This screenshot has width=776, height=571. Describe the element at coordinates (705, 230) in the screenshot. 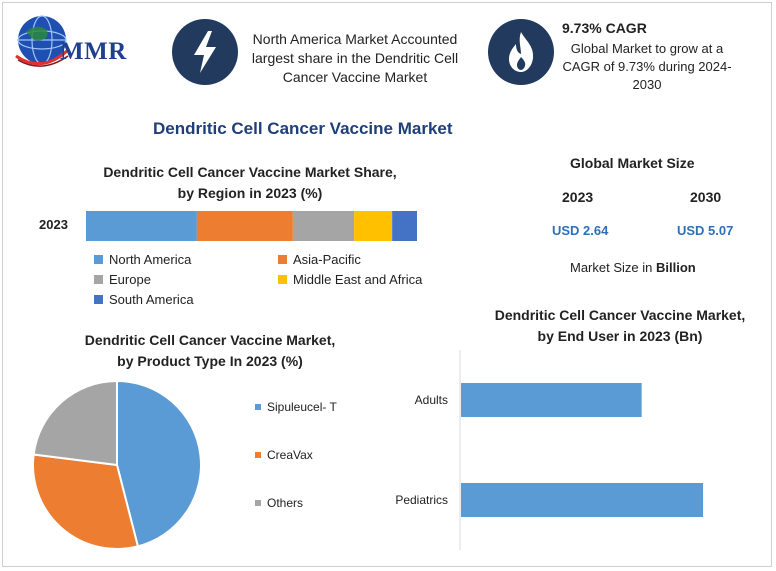

I see `global-market-value-2030: USD 5.07` at that location.